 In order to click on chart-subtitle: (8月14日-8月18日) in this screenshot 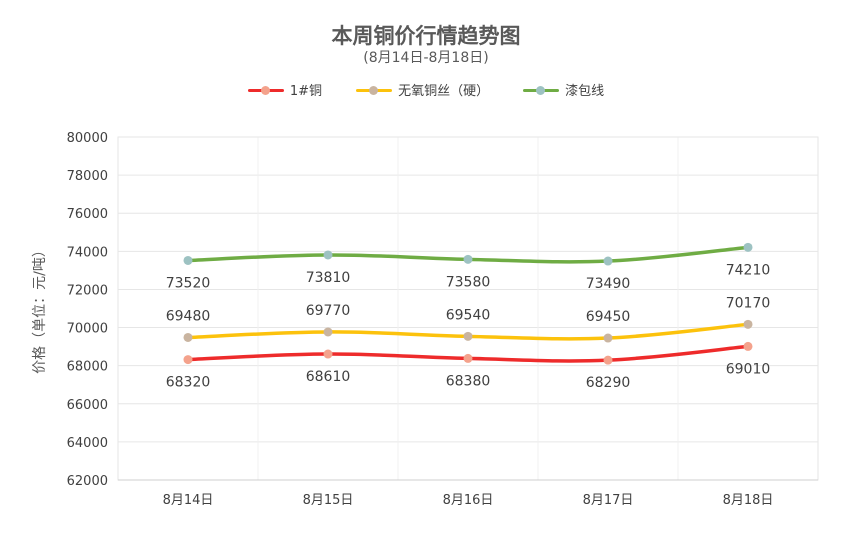, I will do `click(426, 58)`.